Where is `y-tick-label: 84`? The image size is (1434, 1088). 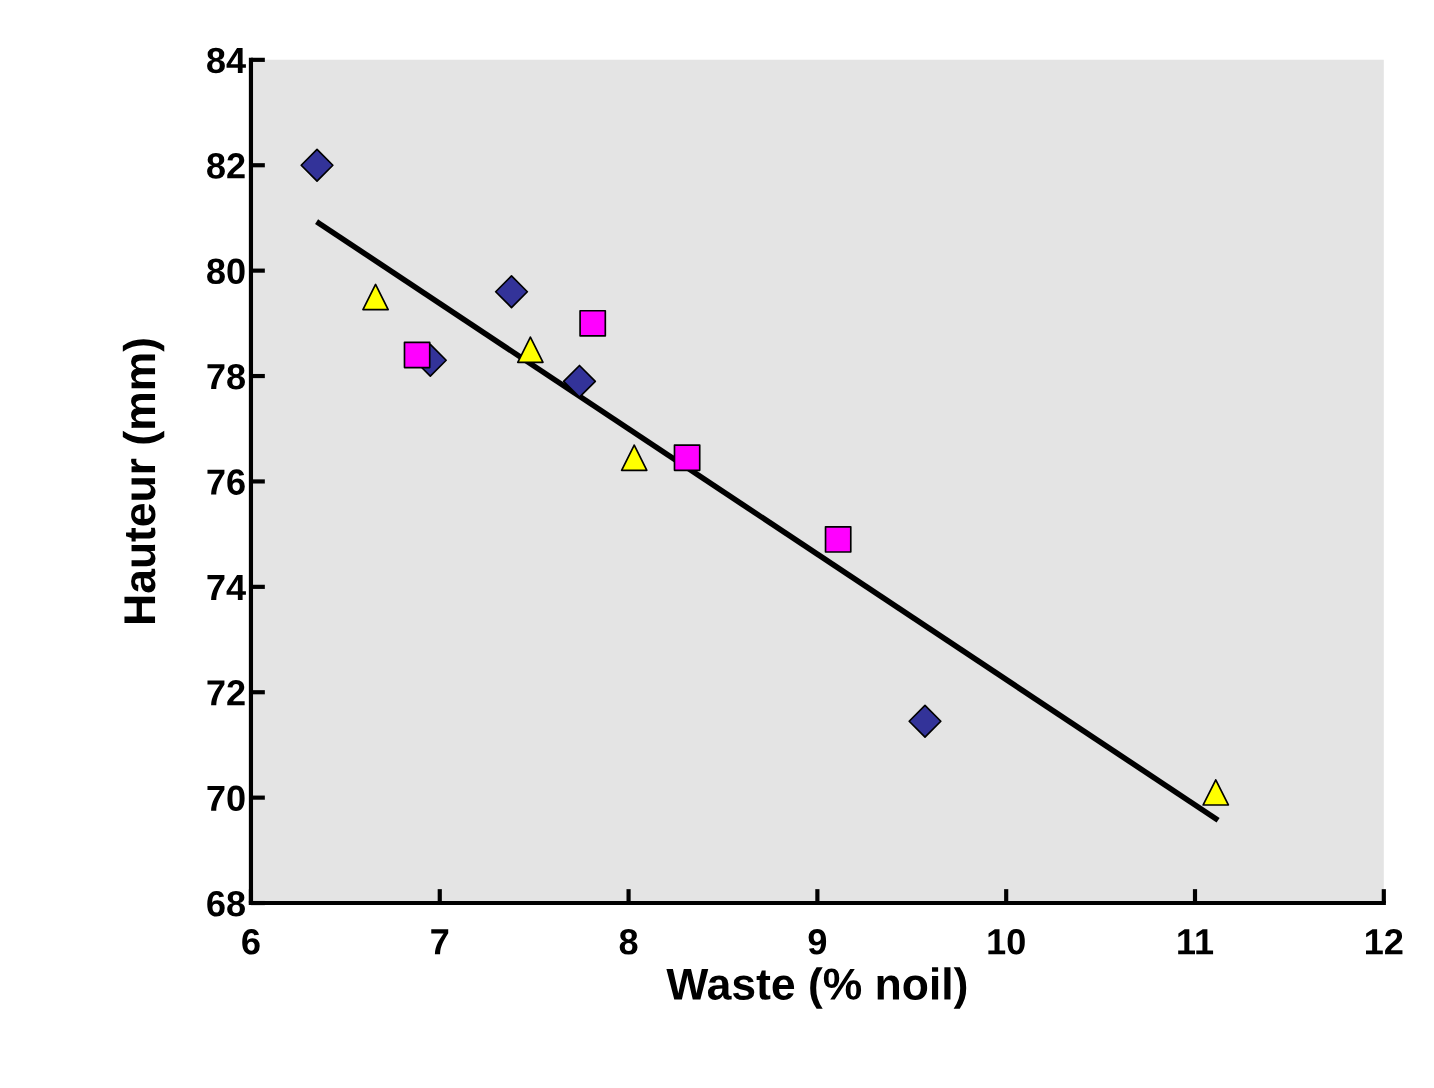 y-tick-label: 84 is located at coordinates (226, 60).